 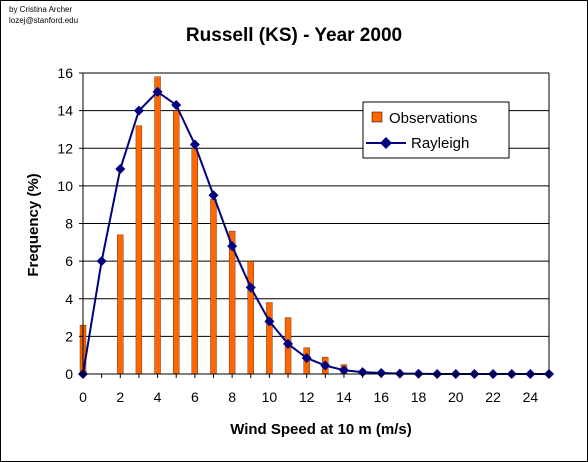 What do you see at coordinates (232, 397) in the screenshot?
I see `x-tick-label: 8` at bounding box center [232, 397].